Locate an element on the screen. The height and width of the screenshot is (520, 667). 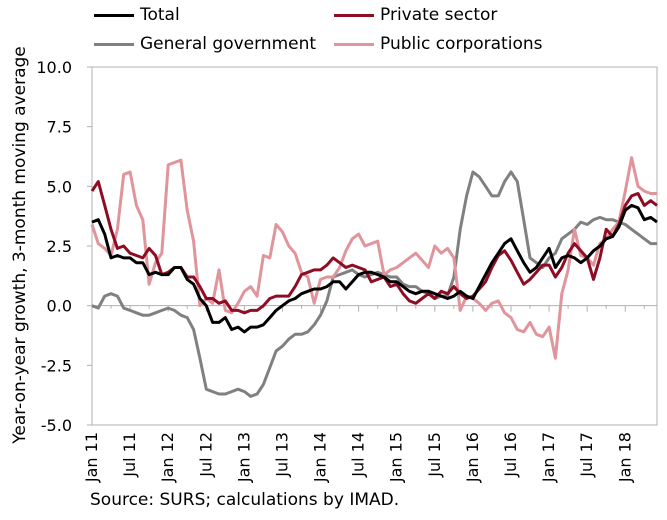
legend-label-private-sector: Private sector is located at coordinates (439, 15).